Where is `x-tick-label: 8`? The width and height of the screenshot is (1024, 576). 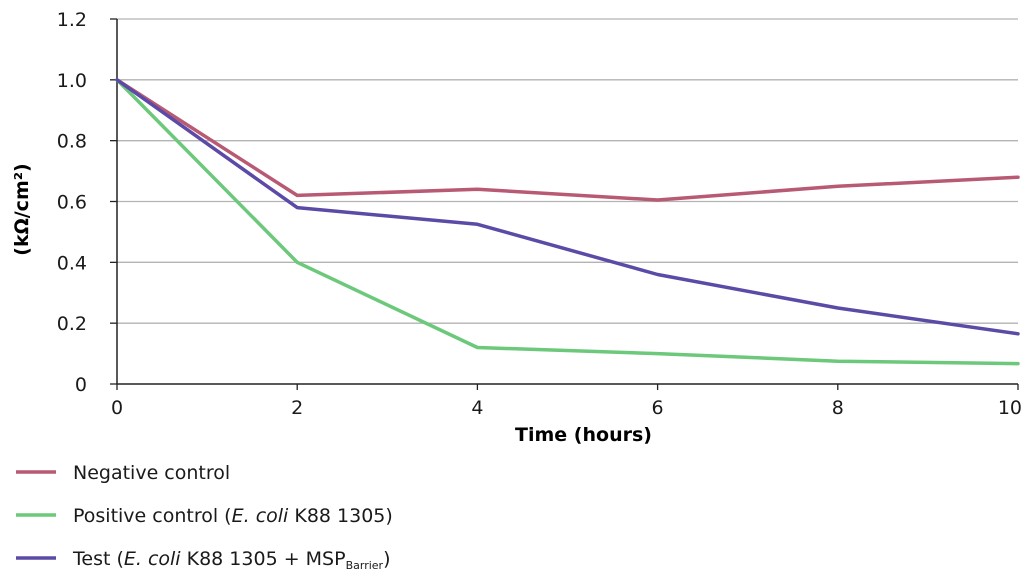
x-tick-label: 8 is located at coordinates (838, 408).